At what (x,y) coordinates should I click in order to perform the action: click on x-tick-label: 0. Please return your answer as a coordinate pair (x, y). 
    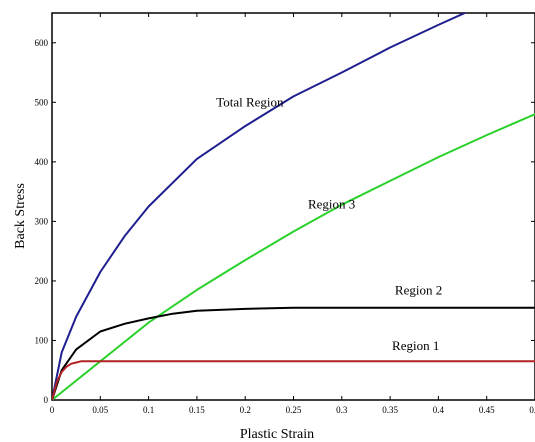
    Looking at the image, I should click on (52, 410).